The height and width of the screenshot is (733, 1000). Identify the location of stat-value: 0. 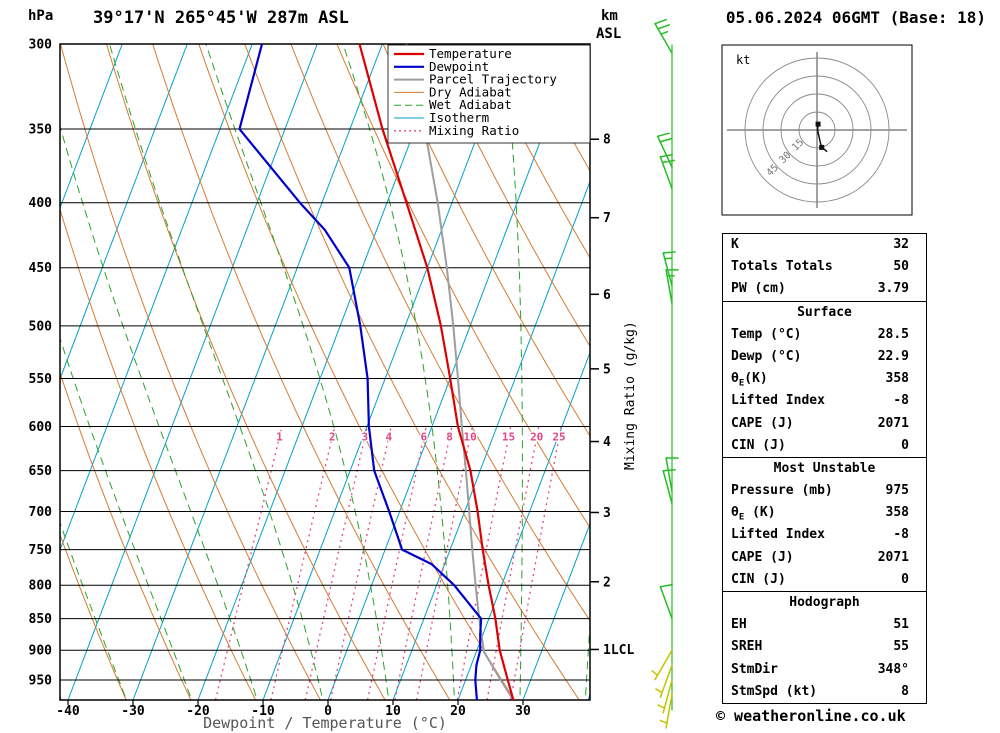
(905, 579).